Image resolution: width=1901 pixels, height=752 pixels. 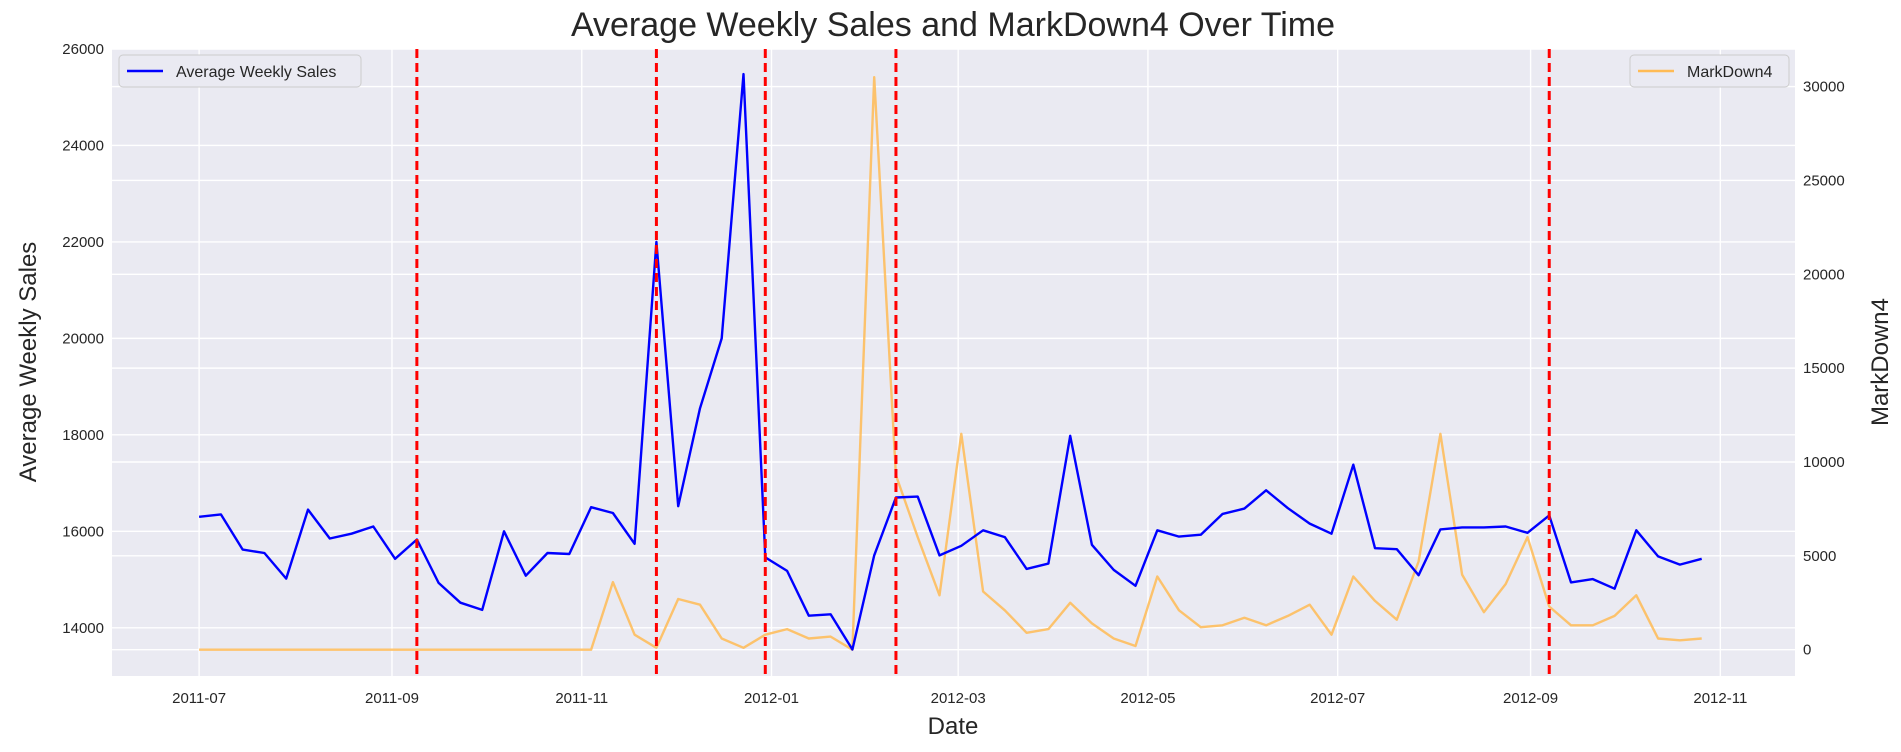 I want to click on x-tick-label: 2011-07, so click(x=199, y=698).